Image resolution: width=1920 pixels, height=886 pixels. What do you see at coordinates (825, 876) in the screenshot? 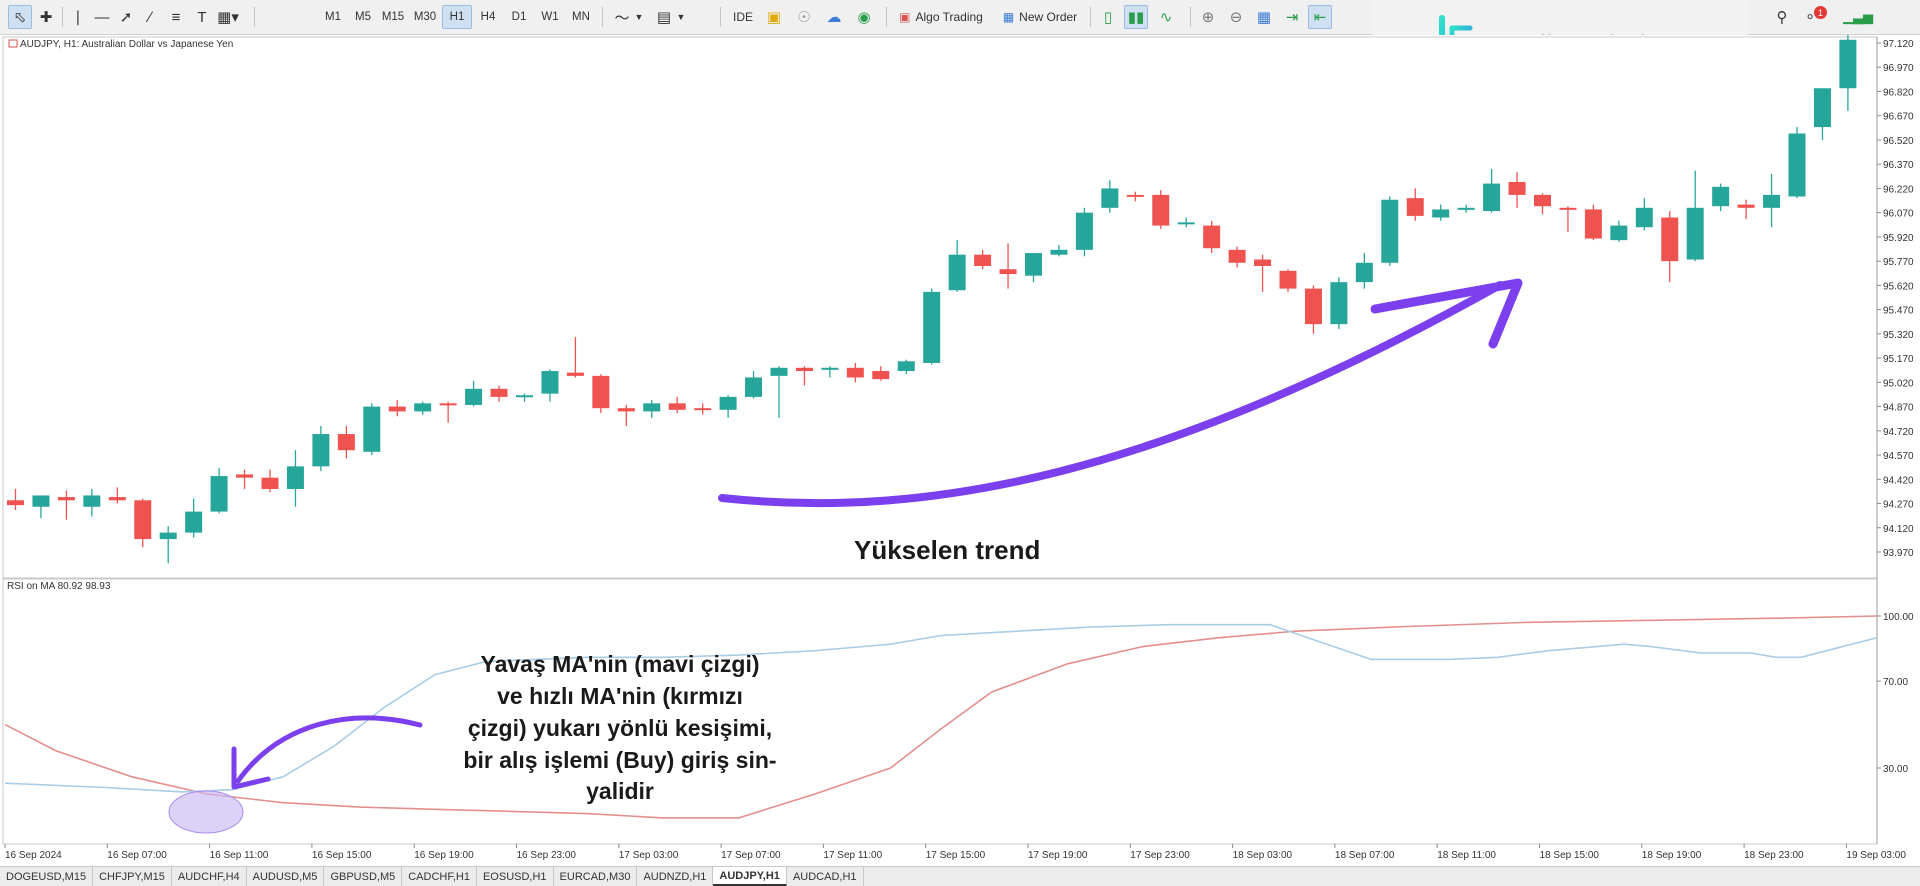
I see `tab-audcad-h1: AUDCAD,H1` at bounding box center [825, 876].